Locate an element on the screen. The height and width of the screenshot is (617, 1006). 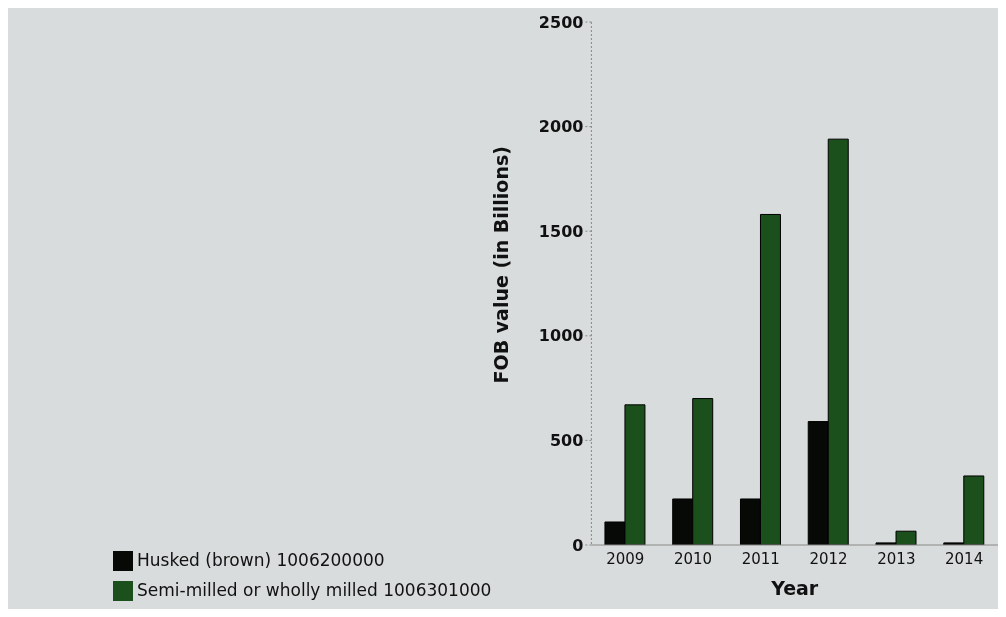
legend-label: Husked (brown) 1006200000 is located at coordinates (261, 560).